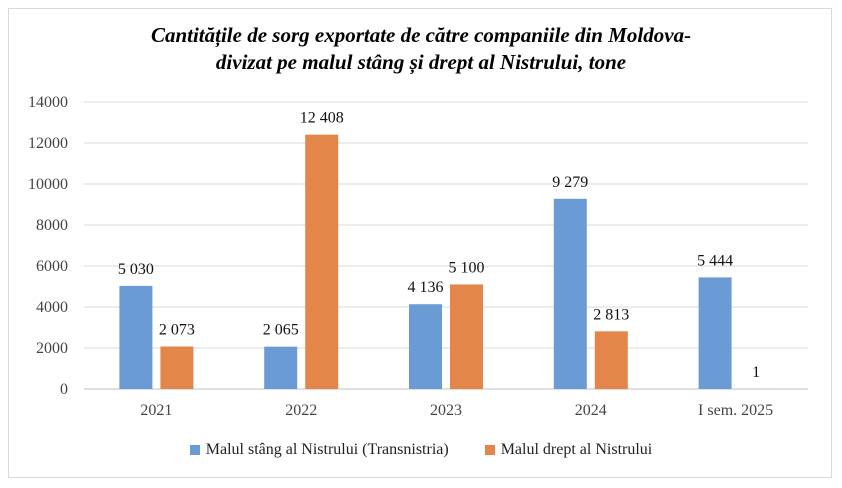 The image size is (842, 488). Describe the element at coordinates (194, 450) in the screenshot. I see `legend-swatch-left-bank` at that location.